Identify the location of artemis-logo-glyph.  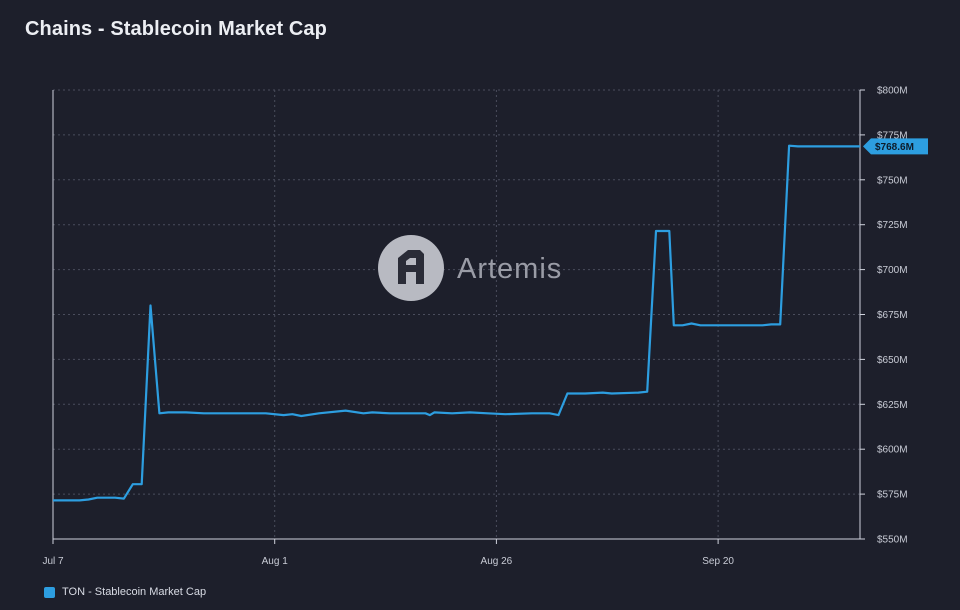
(411, 267).